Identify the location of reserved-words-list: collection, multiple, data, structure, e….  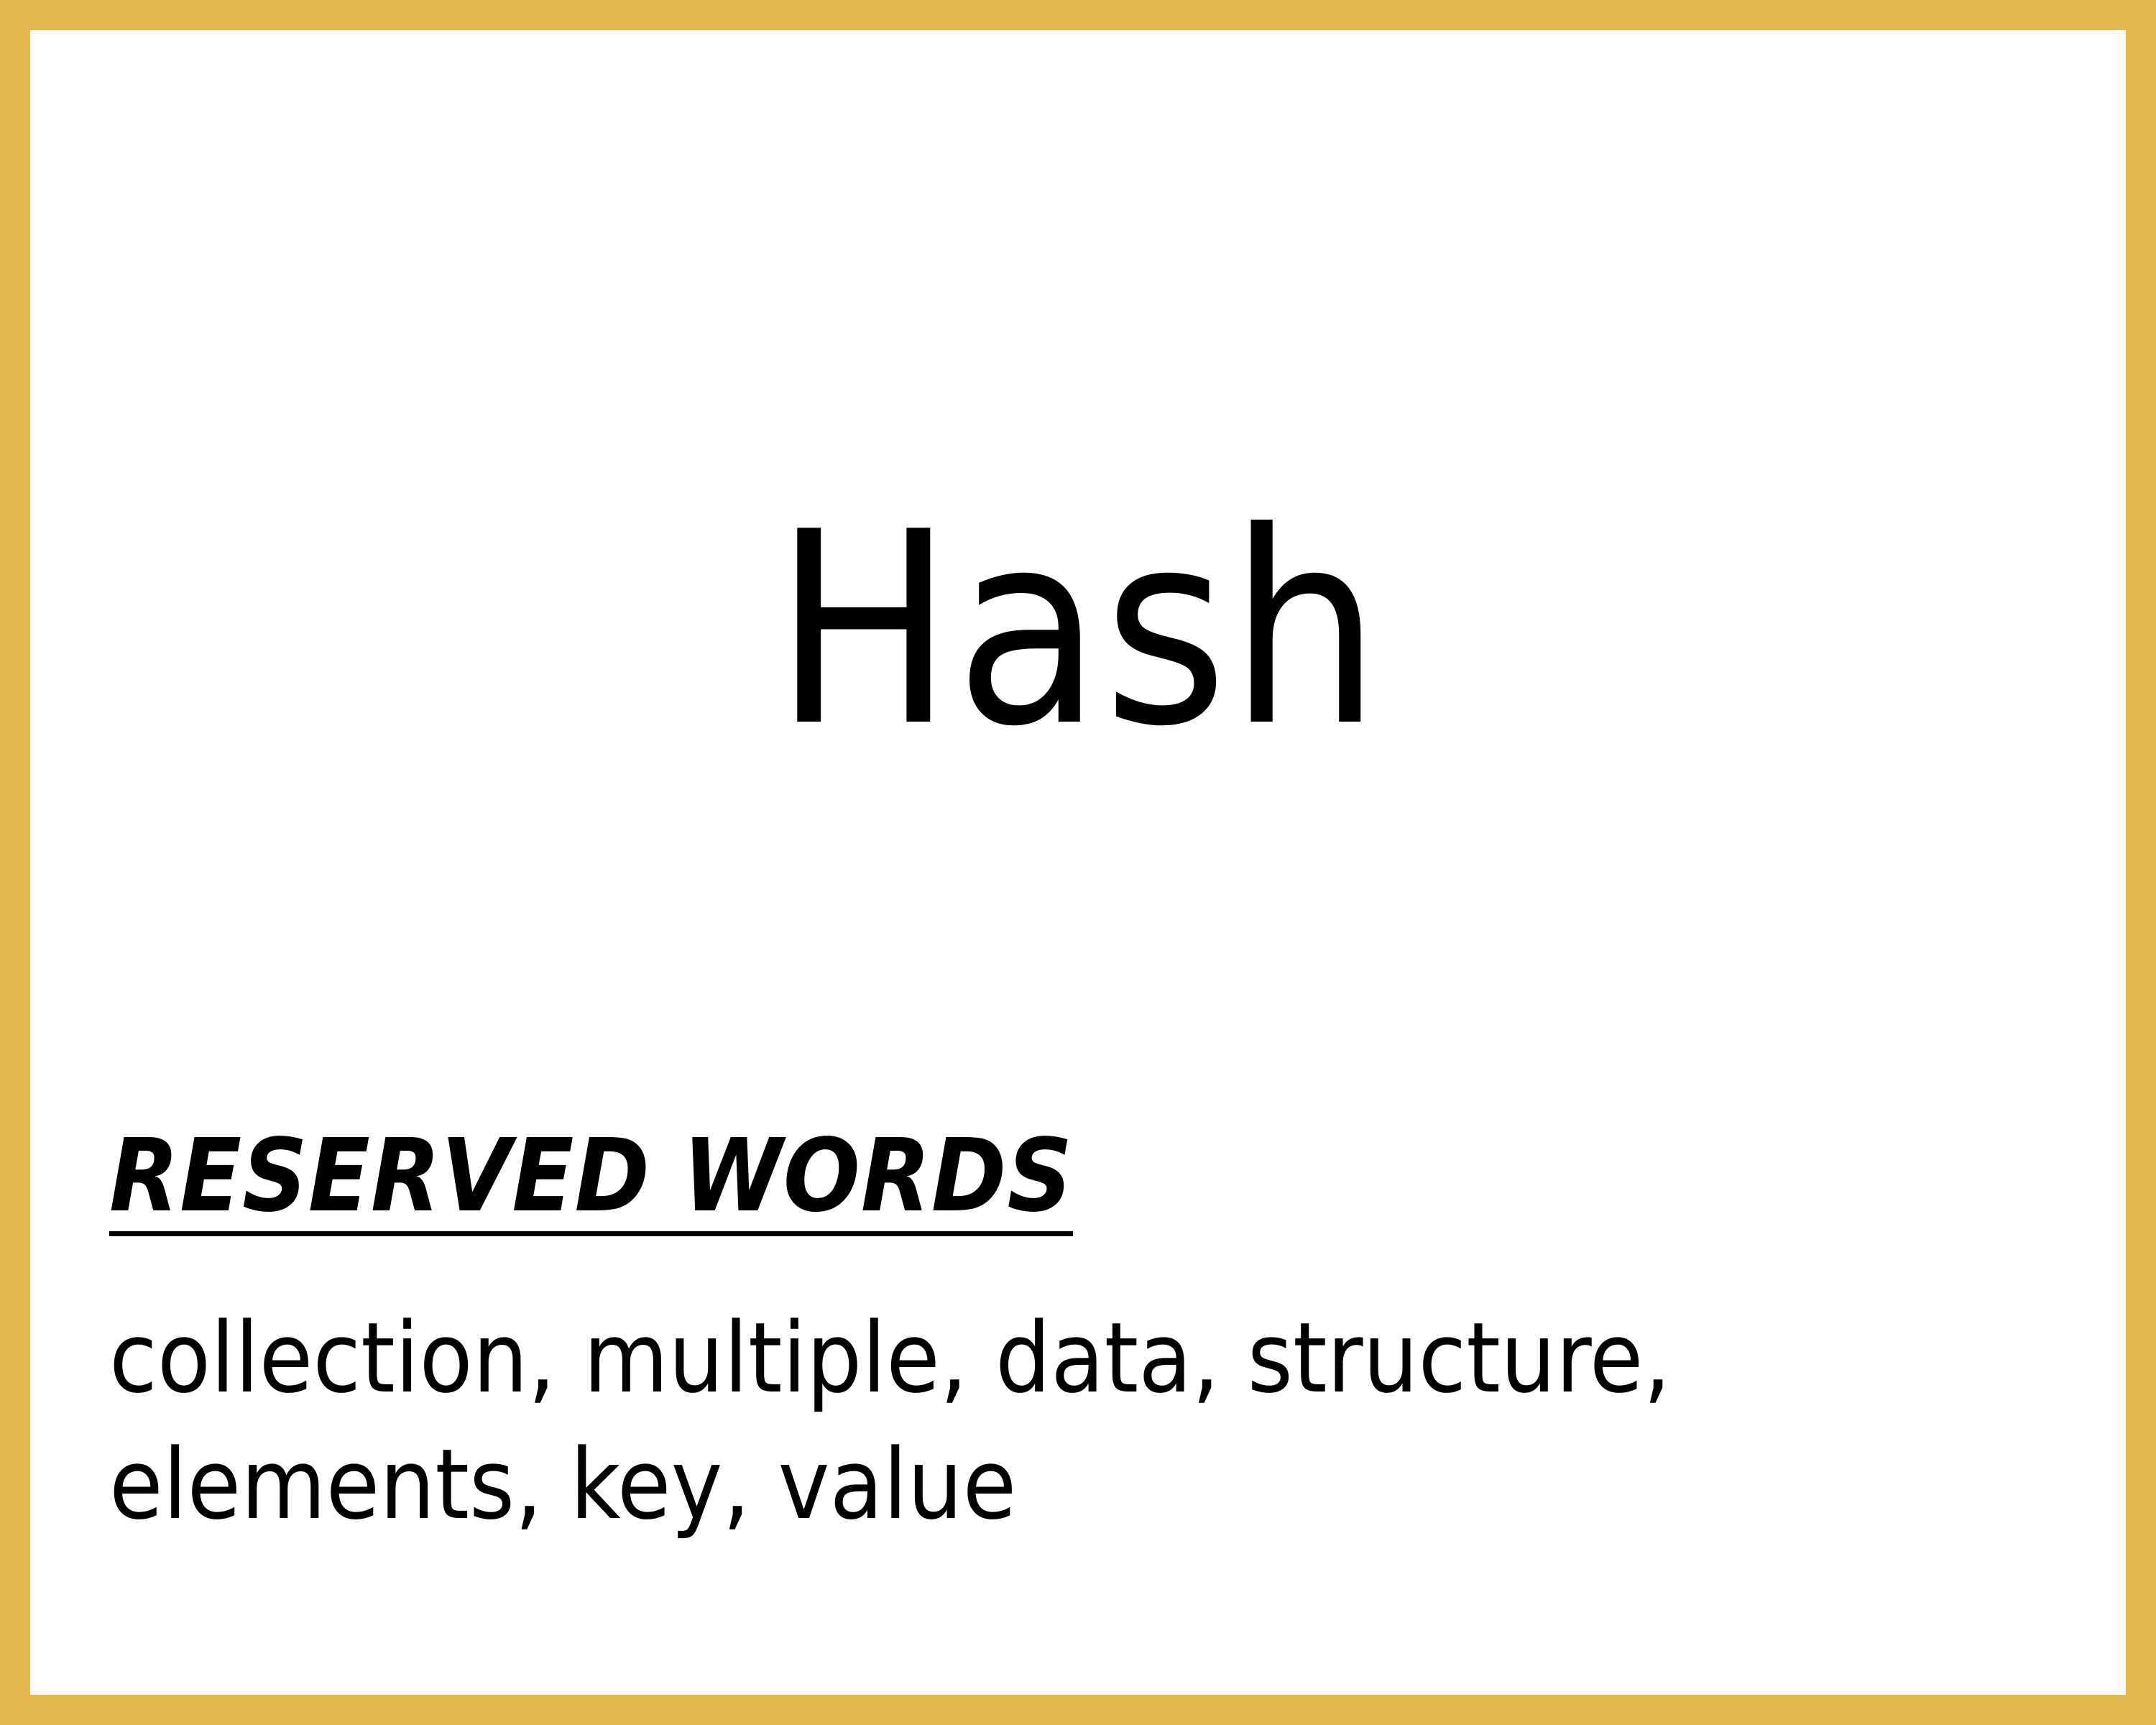
(891, 1421).